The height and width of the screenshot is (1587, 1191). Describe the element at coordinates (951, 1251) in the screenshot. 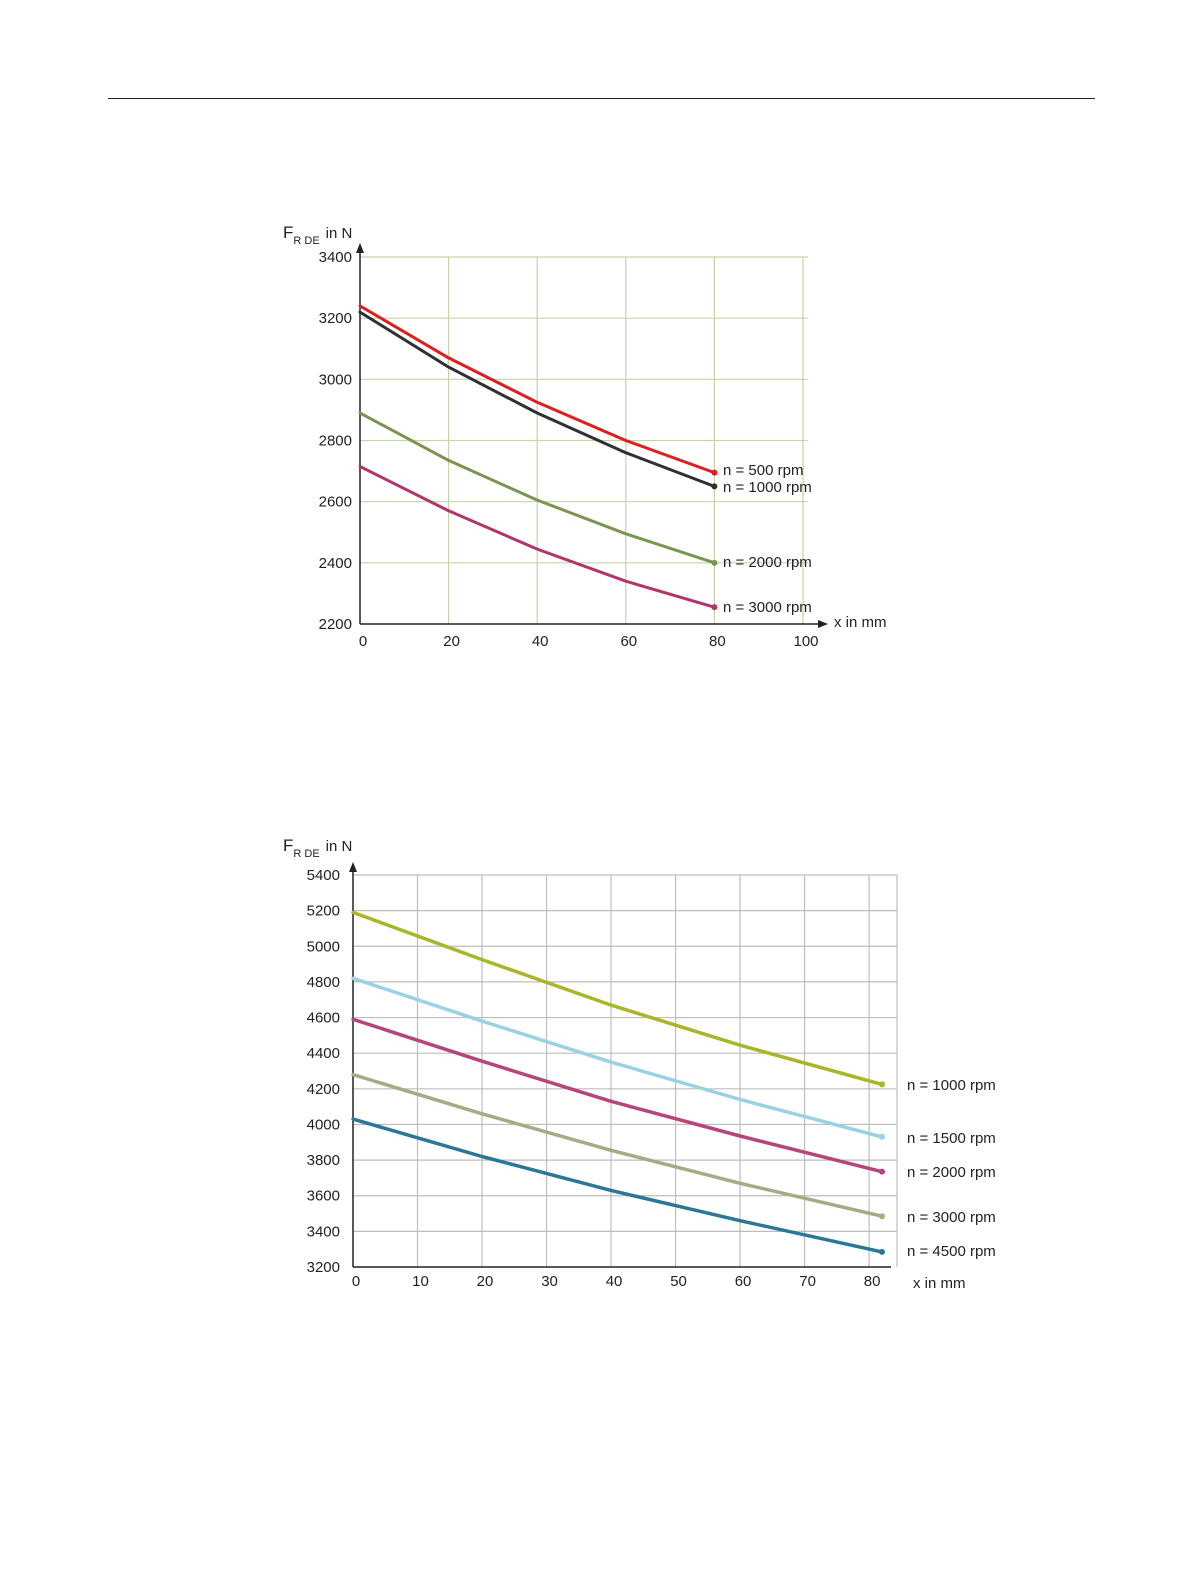

I see `chart2-legend-label-5: n = 4500 rpm` at that location.